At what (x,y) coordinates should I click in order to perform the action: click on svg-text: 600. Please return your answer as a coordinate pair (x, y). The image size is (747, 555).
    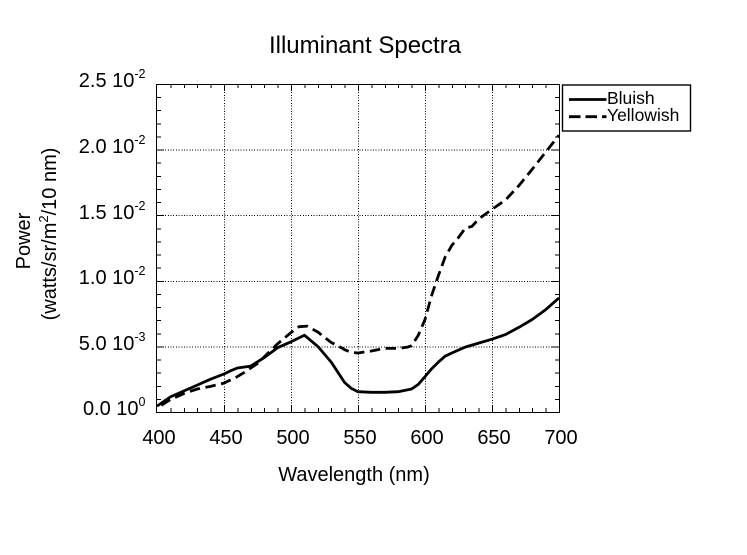
    Looking at the image, I should click on (426, 438).